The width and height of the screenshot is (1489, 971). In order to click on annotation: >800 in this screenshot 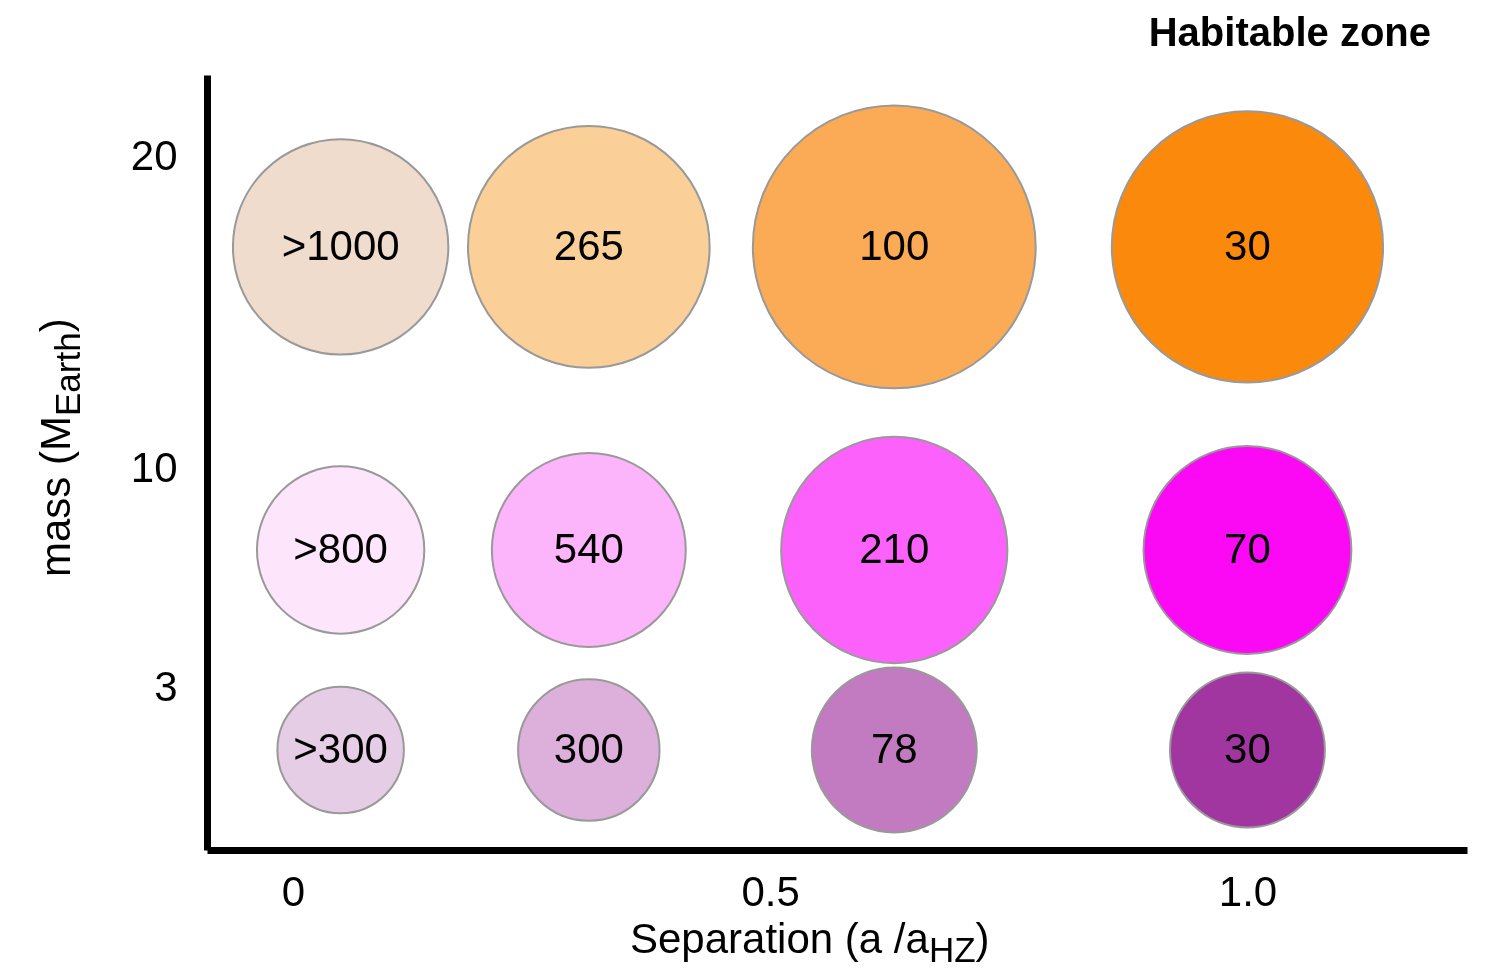, I will do `click(340, 548)`.